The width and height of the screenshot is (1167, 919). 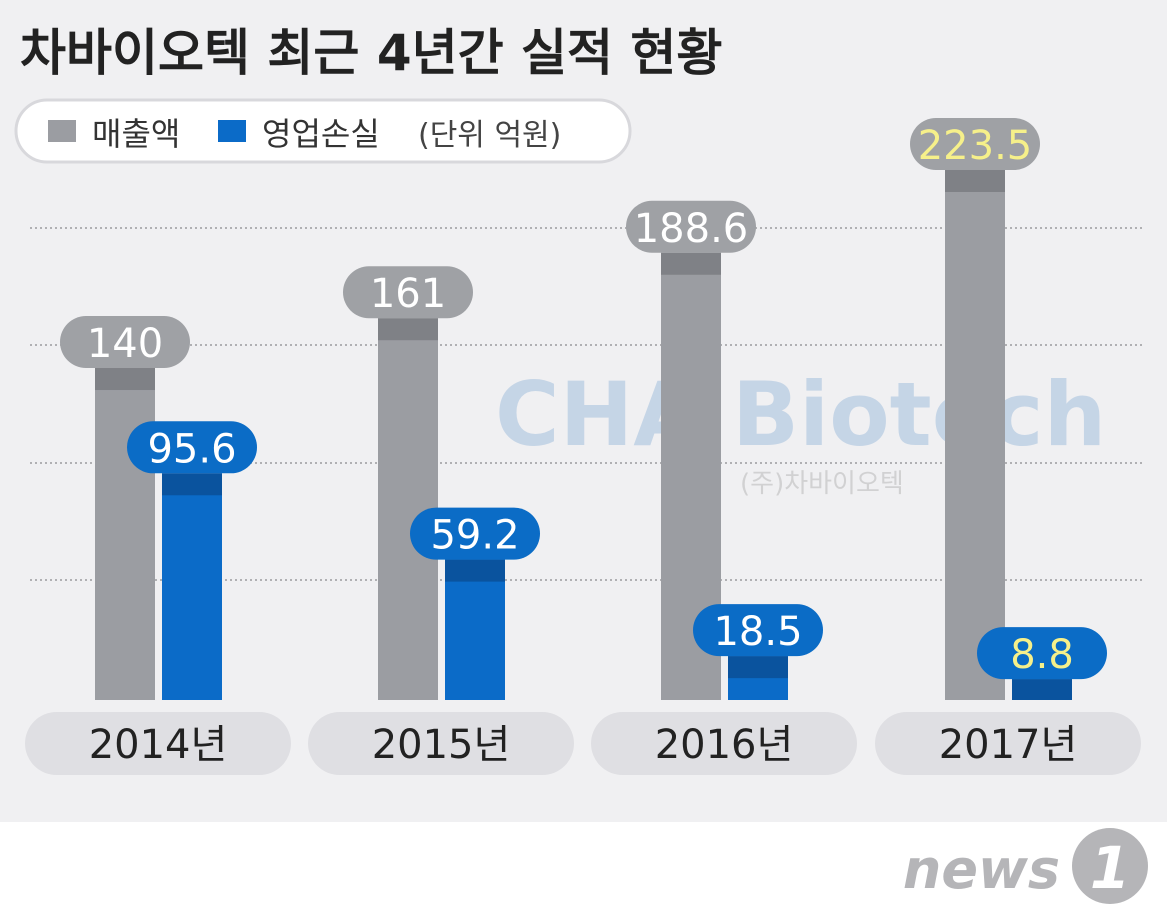 I want to click on legend: 매출액 영업손실 (단위 억원), so click(x=323, y=131).